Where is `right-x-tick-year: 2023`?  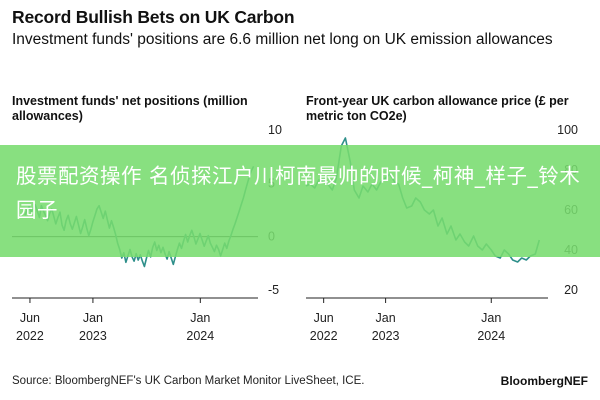
right-x-tick-year: 2023 is located at coordinates (386, 336).